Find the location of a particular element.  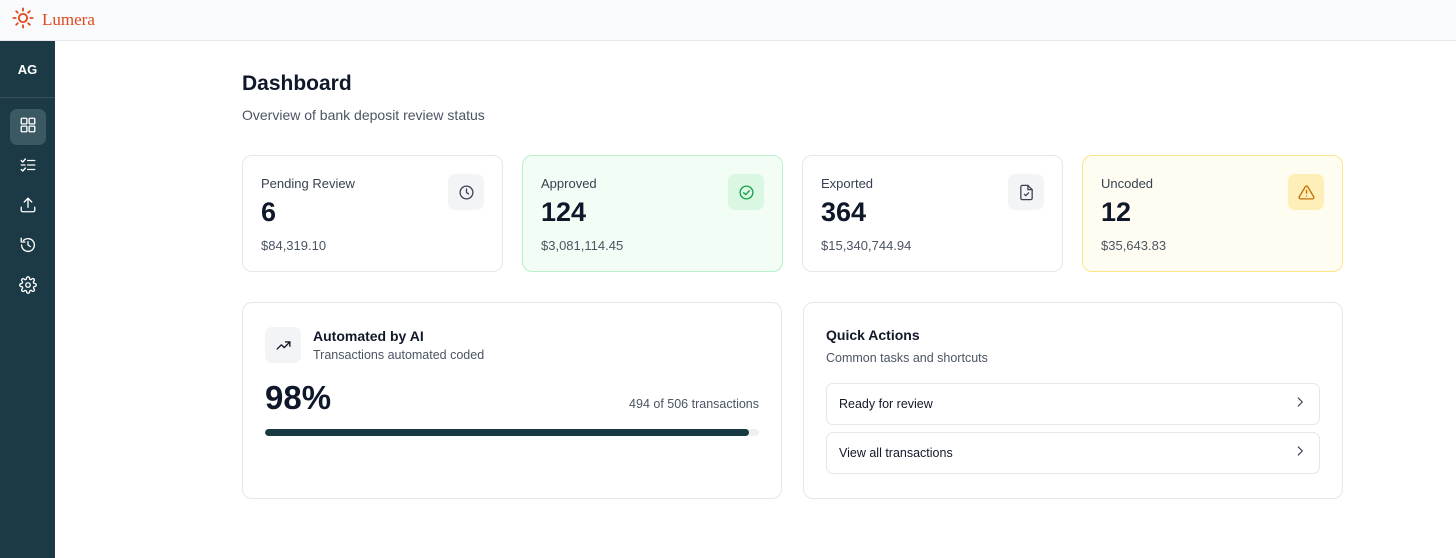

sidebar-item-dashboard is located at coordinates (27, 127).